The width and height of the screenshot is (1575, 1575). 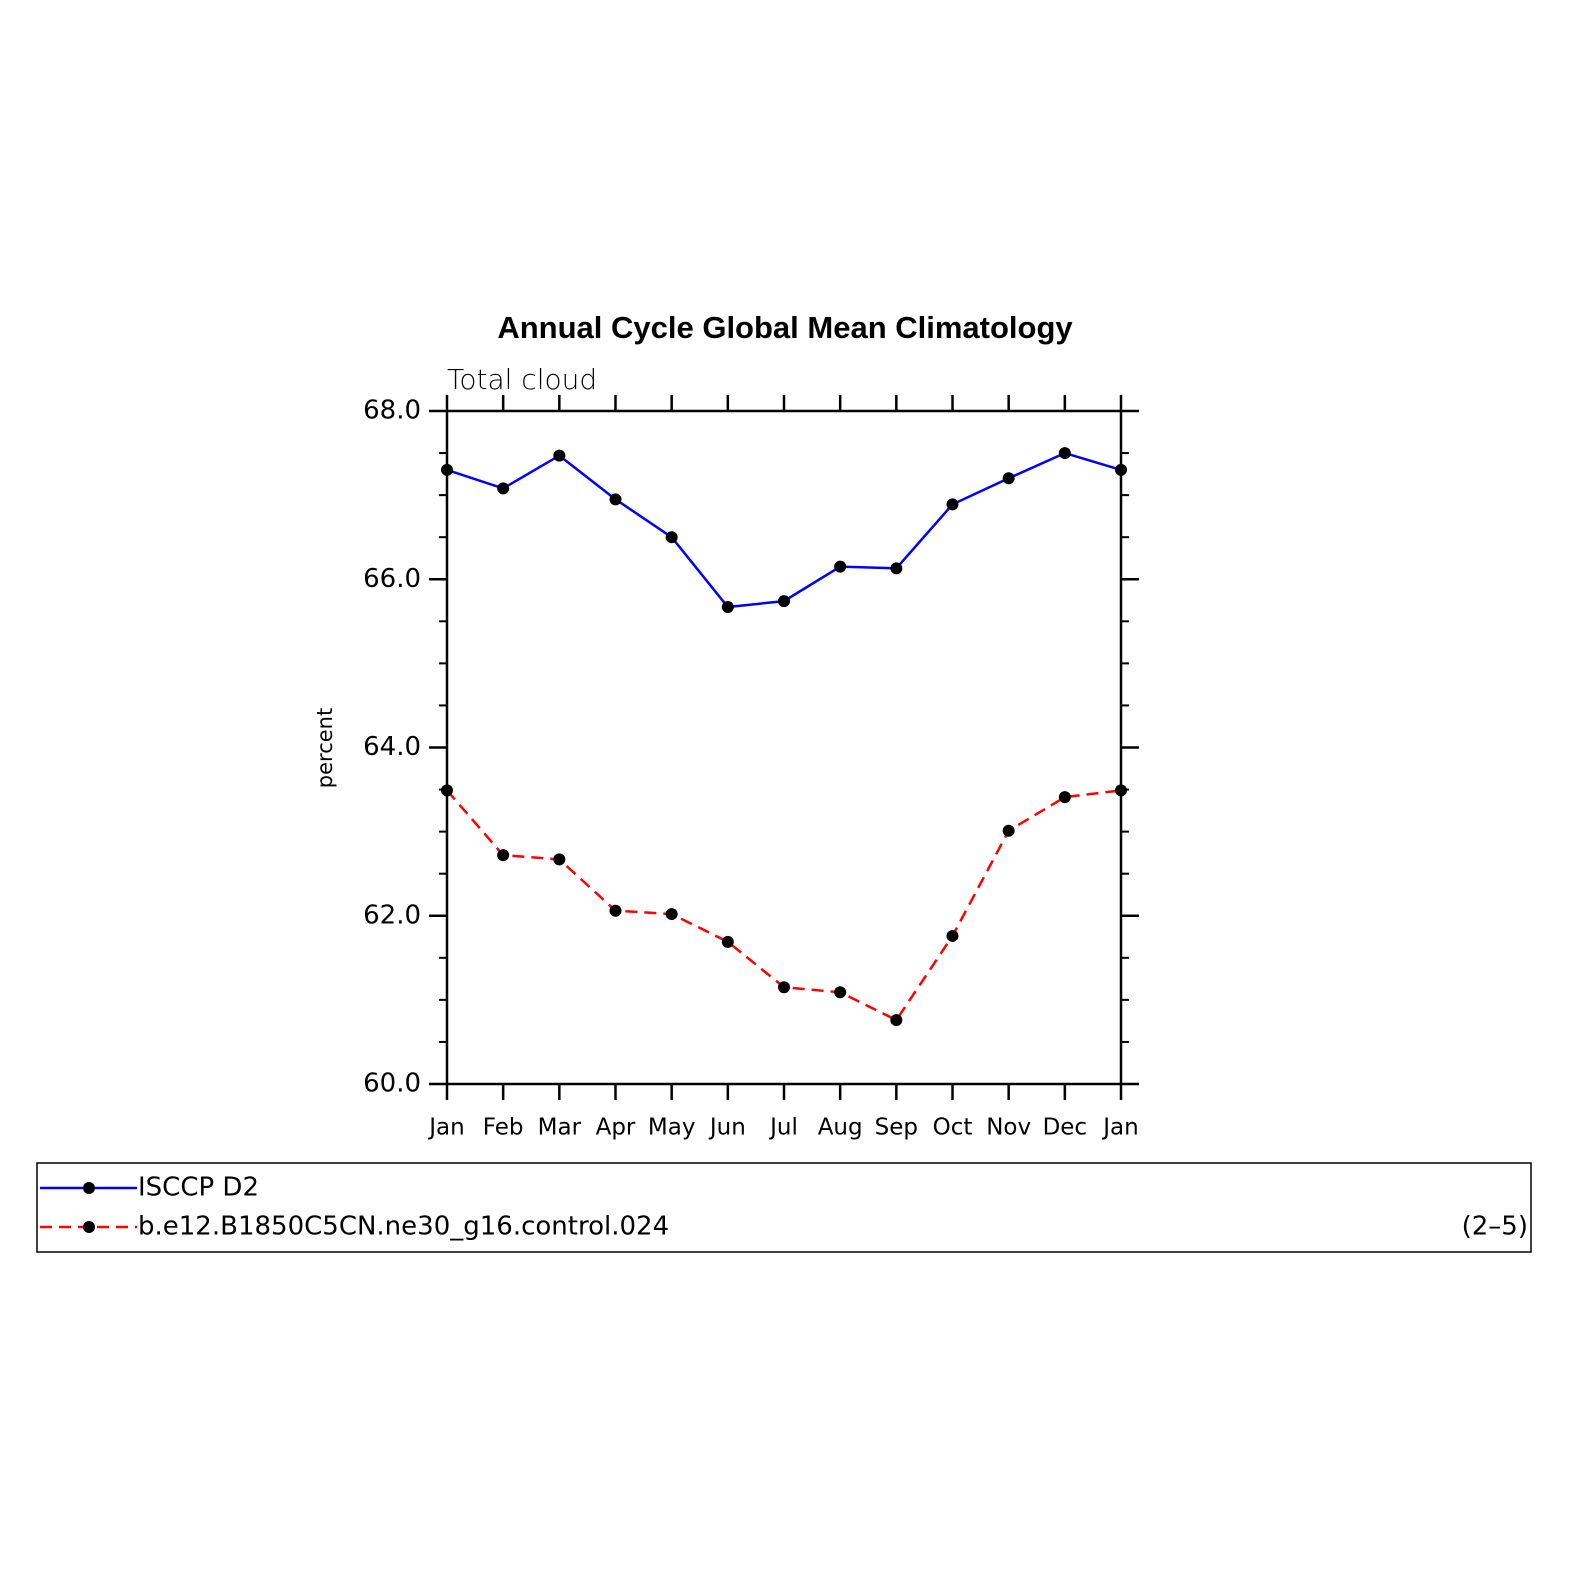 I want to click on y-tick-label: 64.0, so click(x=392, y=747).